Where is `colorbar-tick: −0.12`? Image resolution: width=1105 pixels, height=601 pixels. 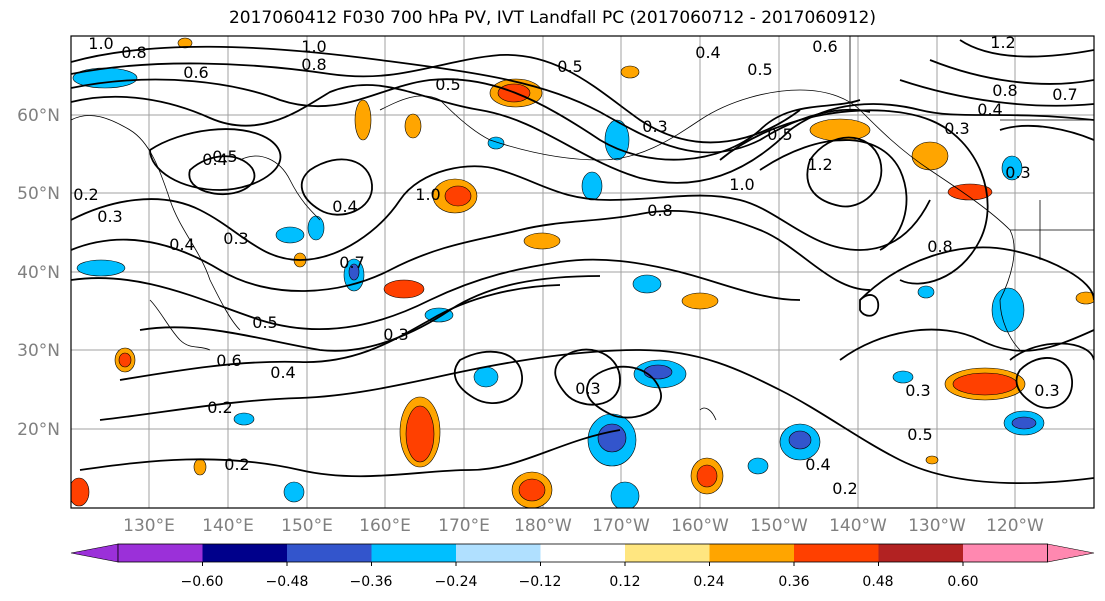 colorbar-tick: −0.12 is located at coordinates (540, 582).